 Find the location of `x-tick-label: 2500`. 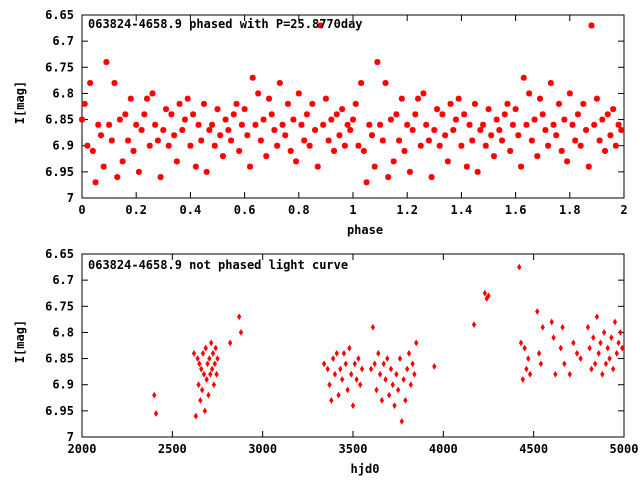

x-tick-label: 2500 is located at coordinates (172, 449).